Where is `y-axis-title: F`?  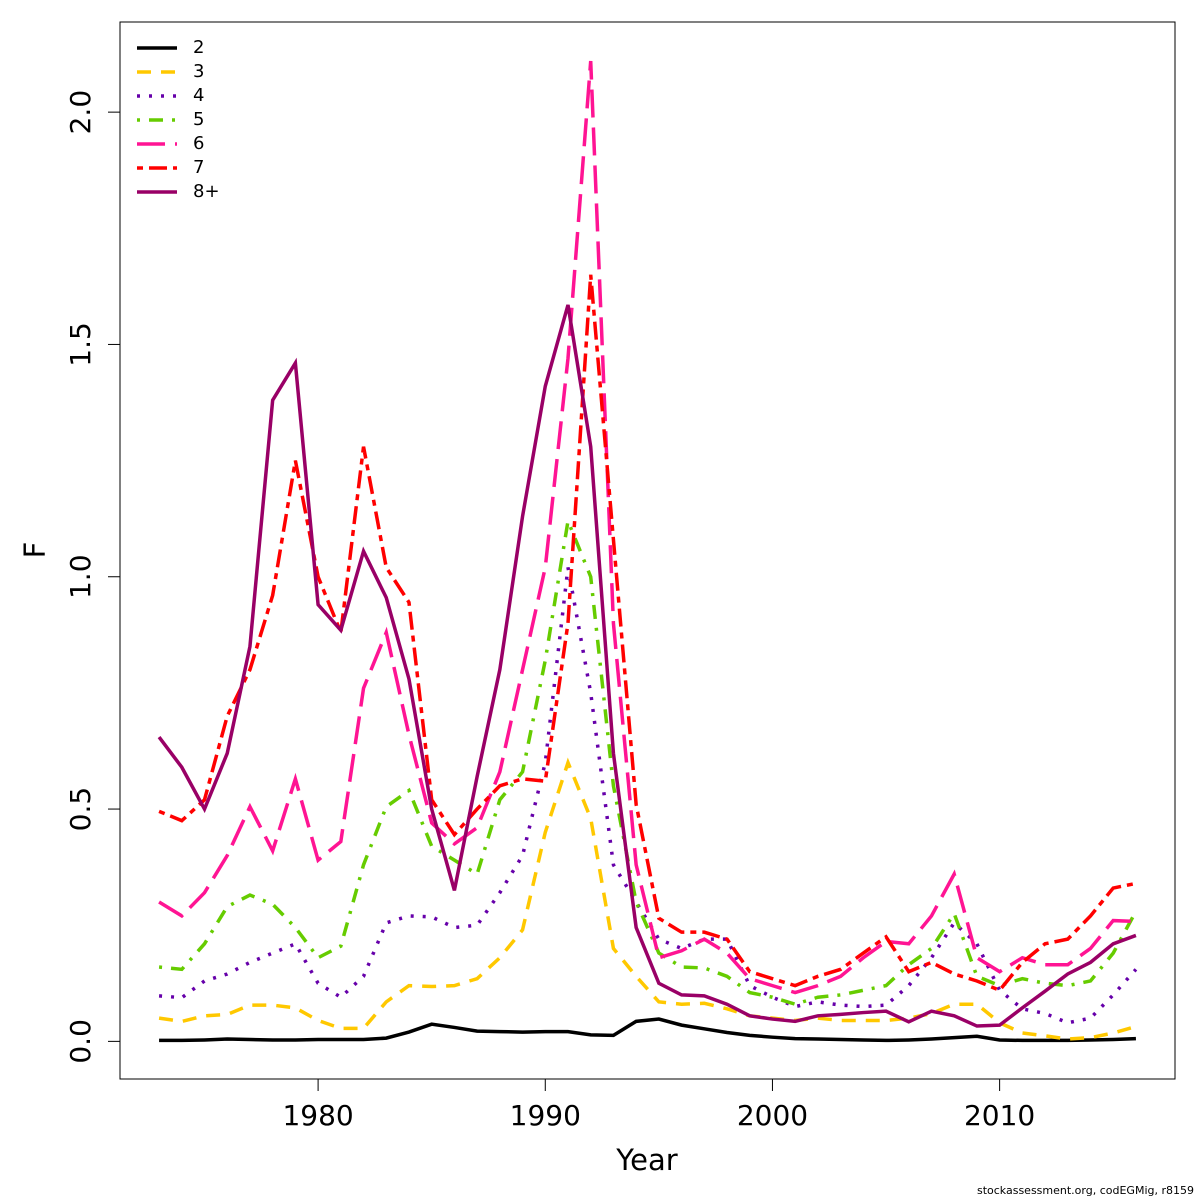
y-axis-title: F is located at coordinates (35, 550).